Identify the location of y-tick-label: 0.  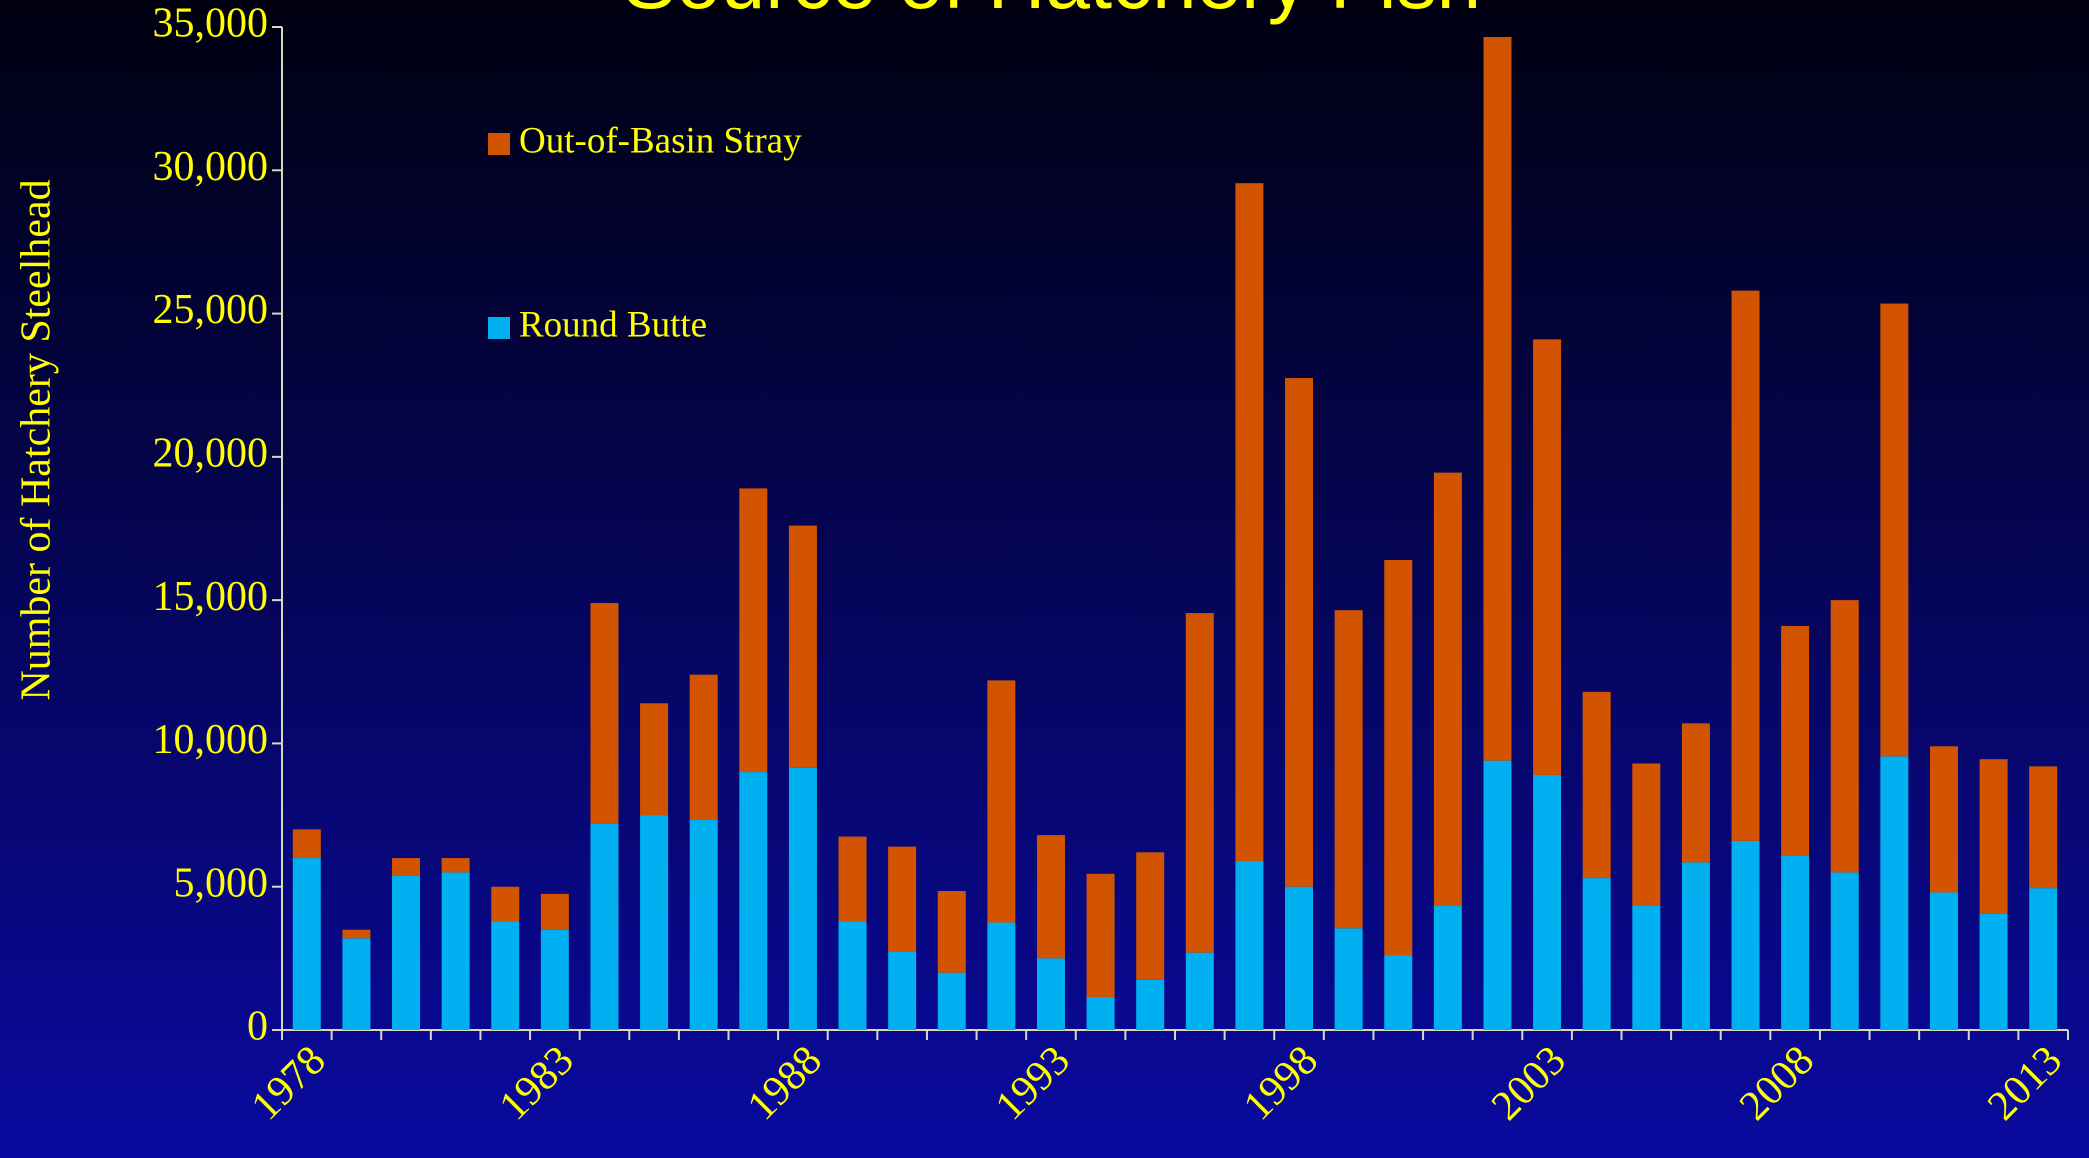
(257, 1027).